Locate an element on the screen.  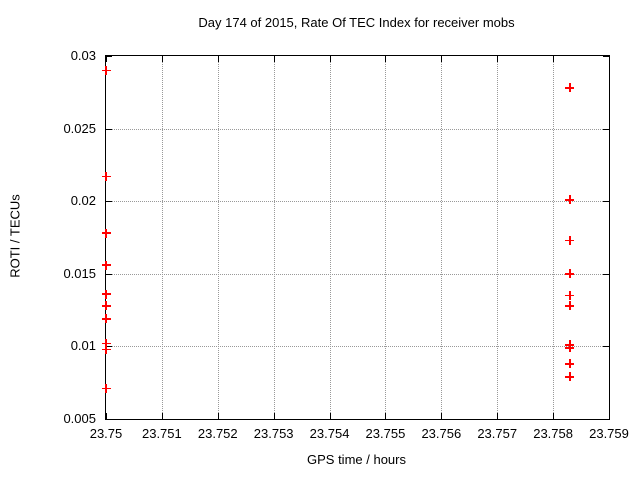
y-tick-label: 0.005 is located at coordinates (79, 418).